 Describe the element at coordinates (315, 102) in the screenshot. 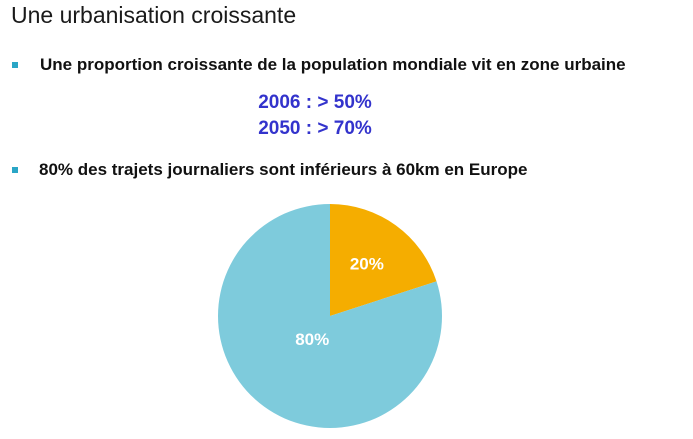

I see `stat-2006: 2006 : > 50%` at that location.